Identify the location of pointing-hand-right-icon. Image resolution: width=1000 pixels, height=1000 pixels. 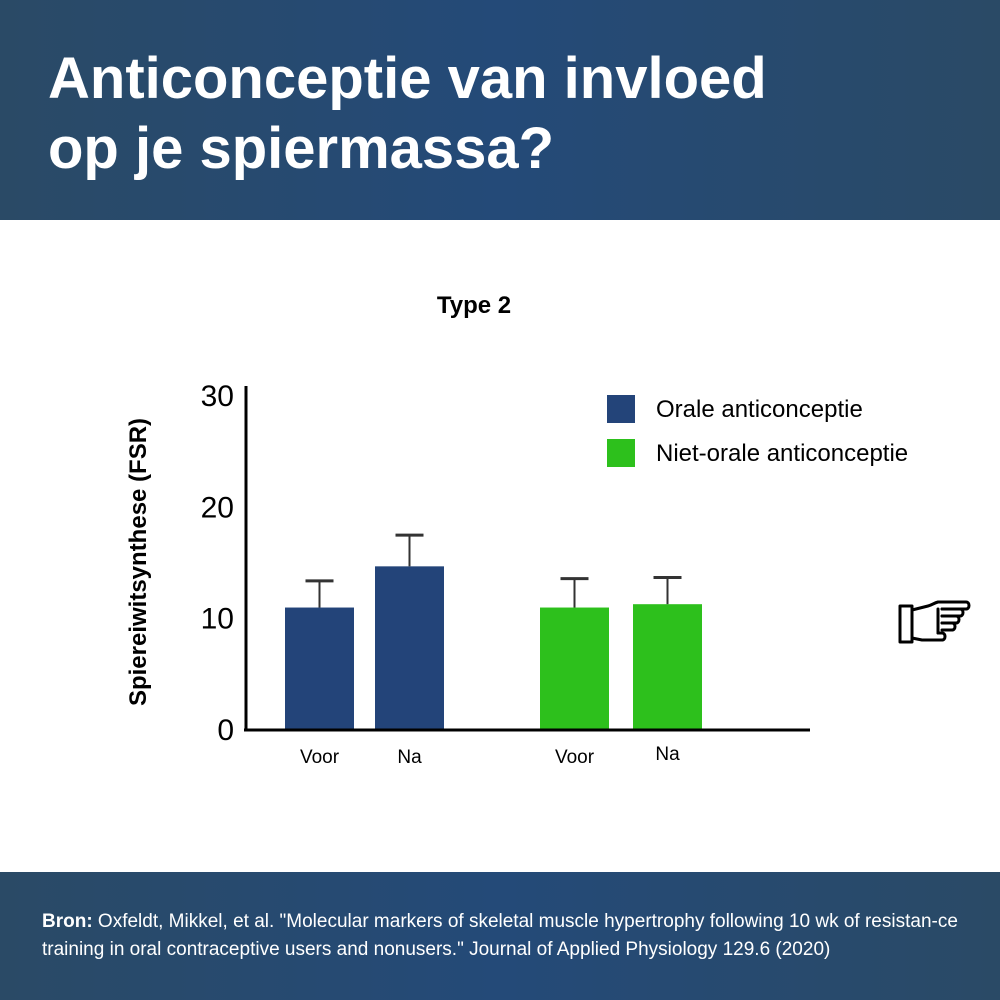
(934, 622).